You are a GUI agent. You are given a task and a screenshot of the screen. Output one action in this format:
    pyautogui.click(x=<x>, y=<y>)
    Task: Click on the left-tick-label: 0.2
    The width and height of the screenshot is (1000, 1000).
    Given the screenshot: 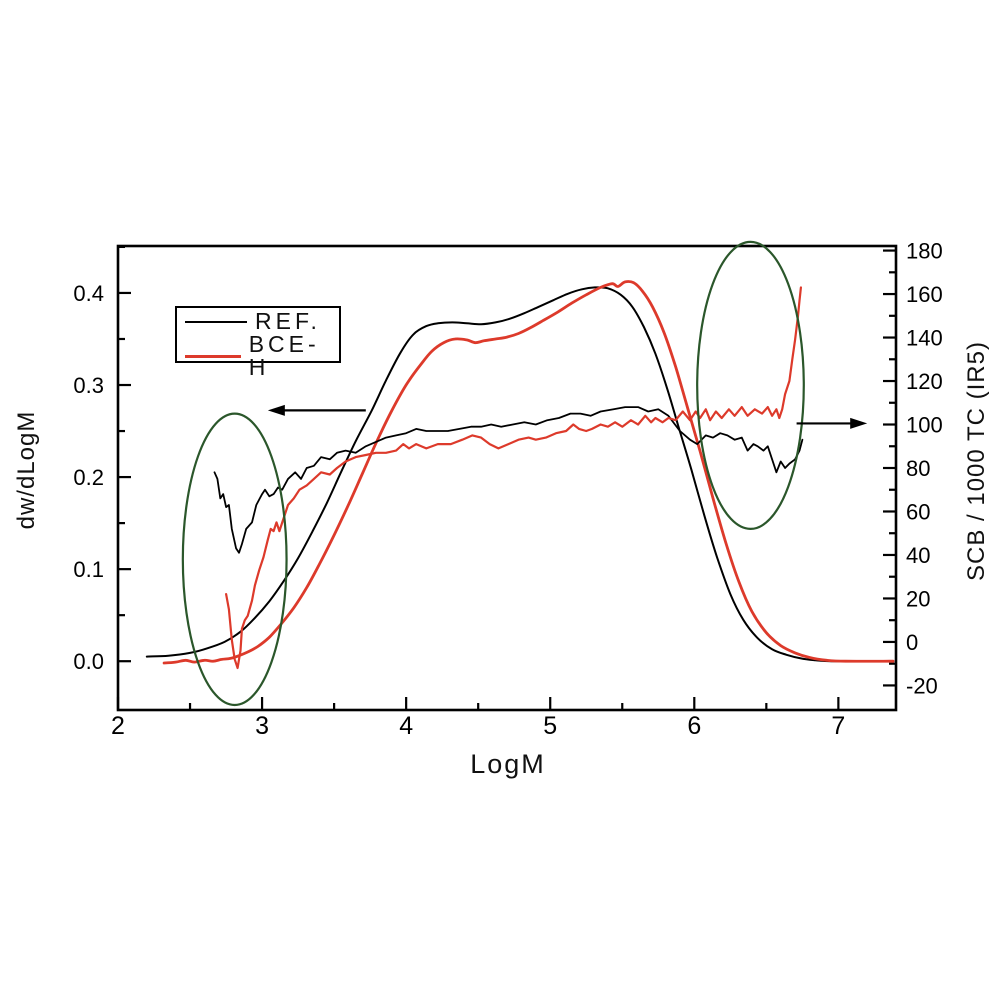 What is the action you would take?
    pyautogui.click(x=88, y=477)
    